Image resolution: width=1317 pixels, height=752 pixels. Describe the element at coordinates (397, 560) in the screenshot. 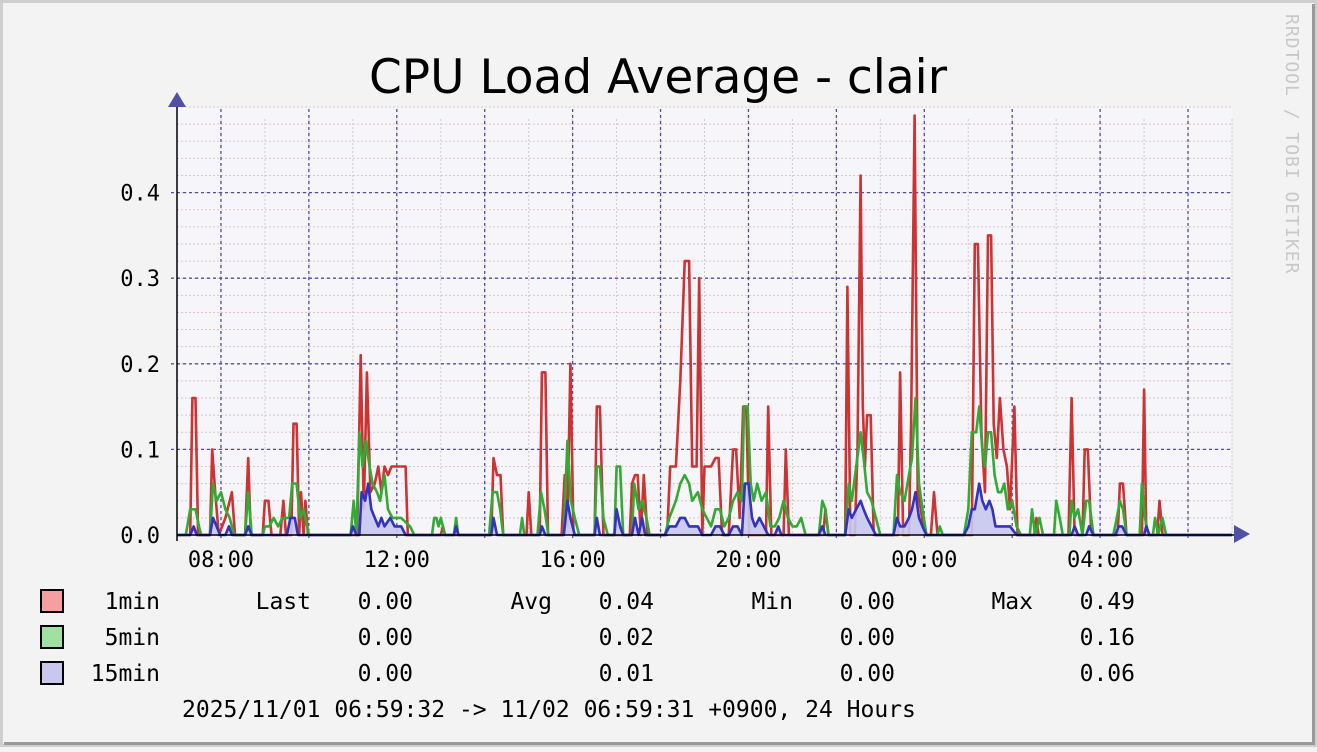

I see `x-tick-label: 12:00` at that location.